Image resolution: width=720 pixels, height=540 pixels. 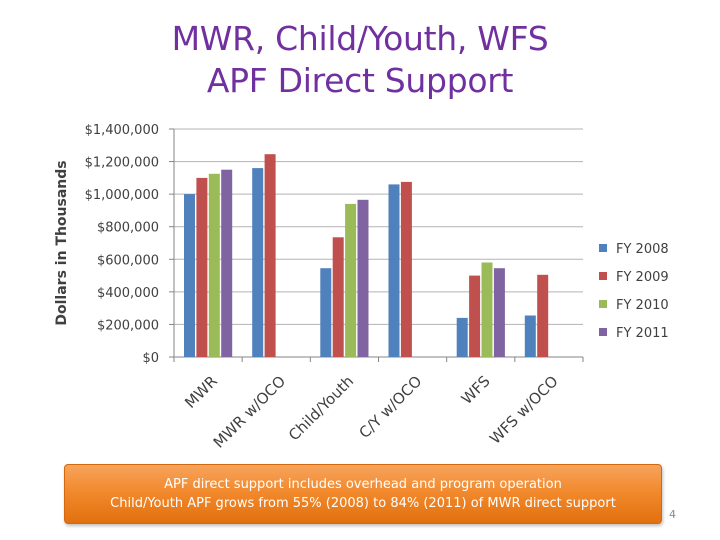 What do you see at coordinates (128, 260) in the screenshot?
I see `y-tick-label-3: $600,000` at bounding box center [128, 260].